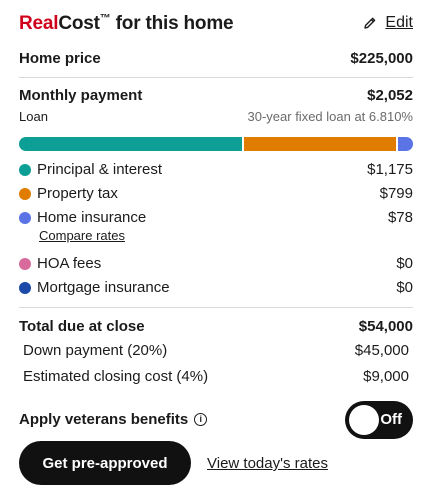  What do you see at coordinates (81, 95) in the screenshot?
I see `monthly-payment-label: Monthly payment` at bounding box center [81, 95].